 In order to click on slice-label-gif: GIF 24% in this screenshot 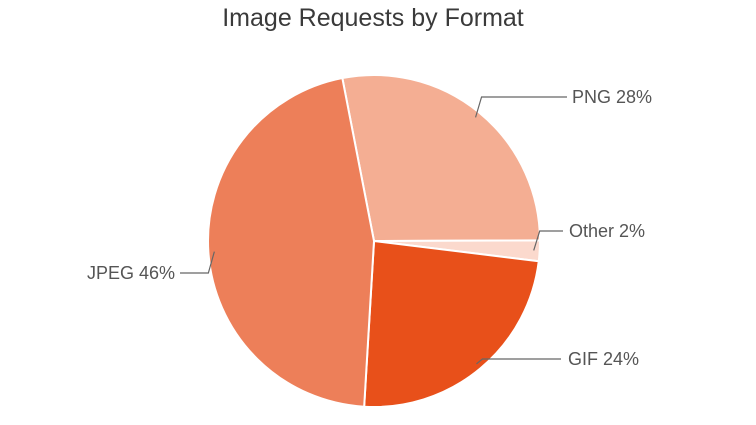, I will do `click(603, 359)`.